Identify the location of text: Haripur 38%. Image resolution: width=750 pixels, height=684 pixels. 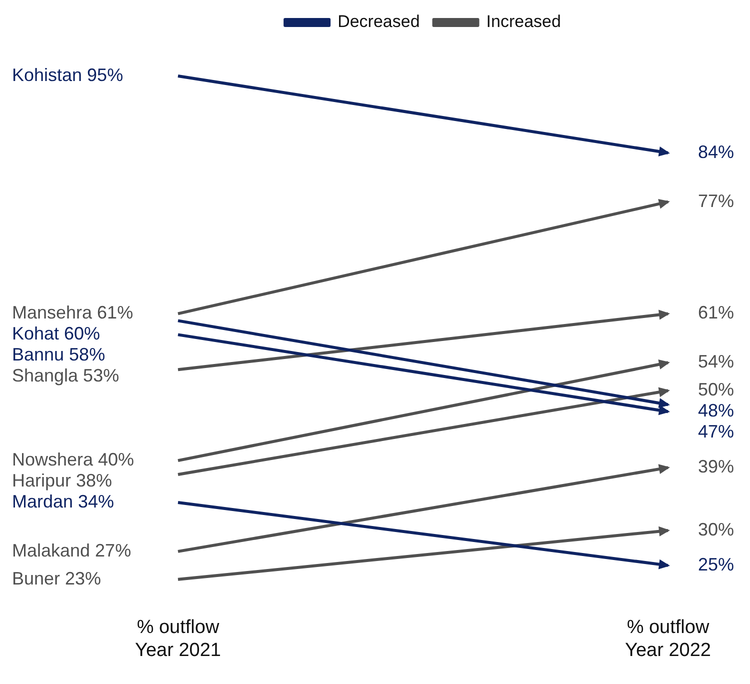
(62, 480).